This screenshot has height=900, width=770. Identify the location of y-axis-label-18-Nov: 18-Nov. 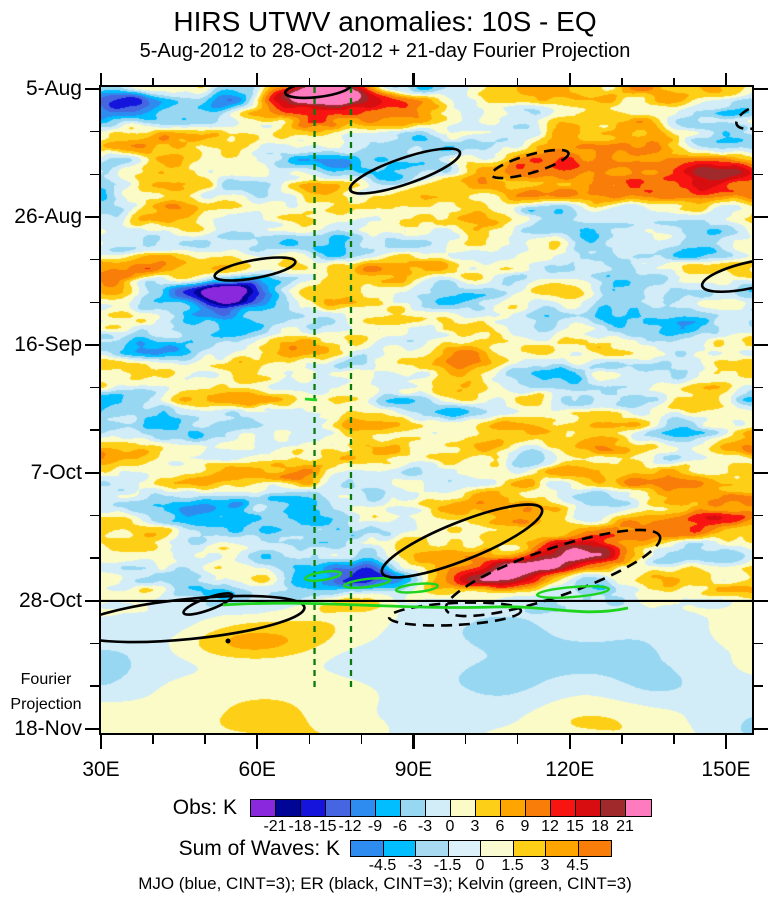
(48, 728).